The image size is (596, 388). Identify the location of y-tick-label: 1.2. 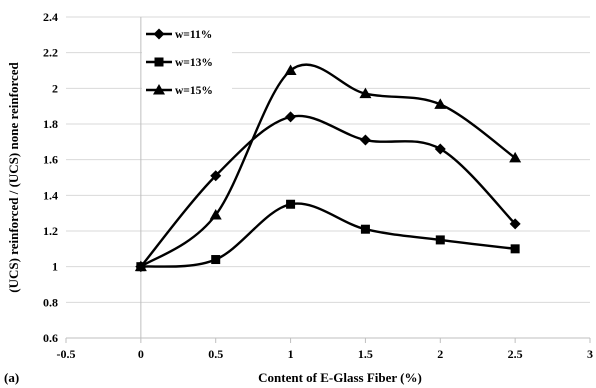
(50, 231).